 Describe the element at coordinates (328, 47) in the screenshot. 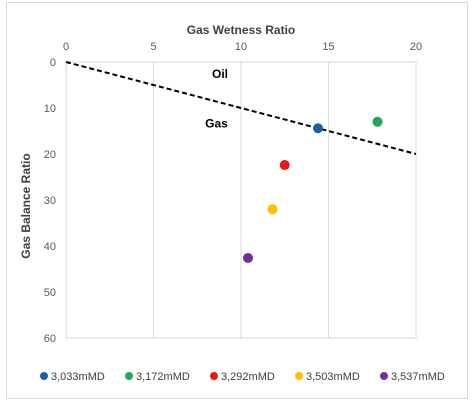

I see `x-tick-label: 15` at that location.